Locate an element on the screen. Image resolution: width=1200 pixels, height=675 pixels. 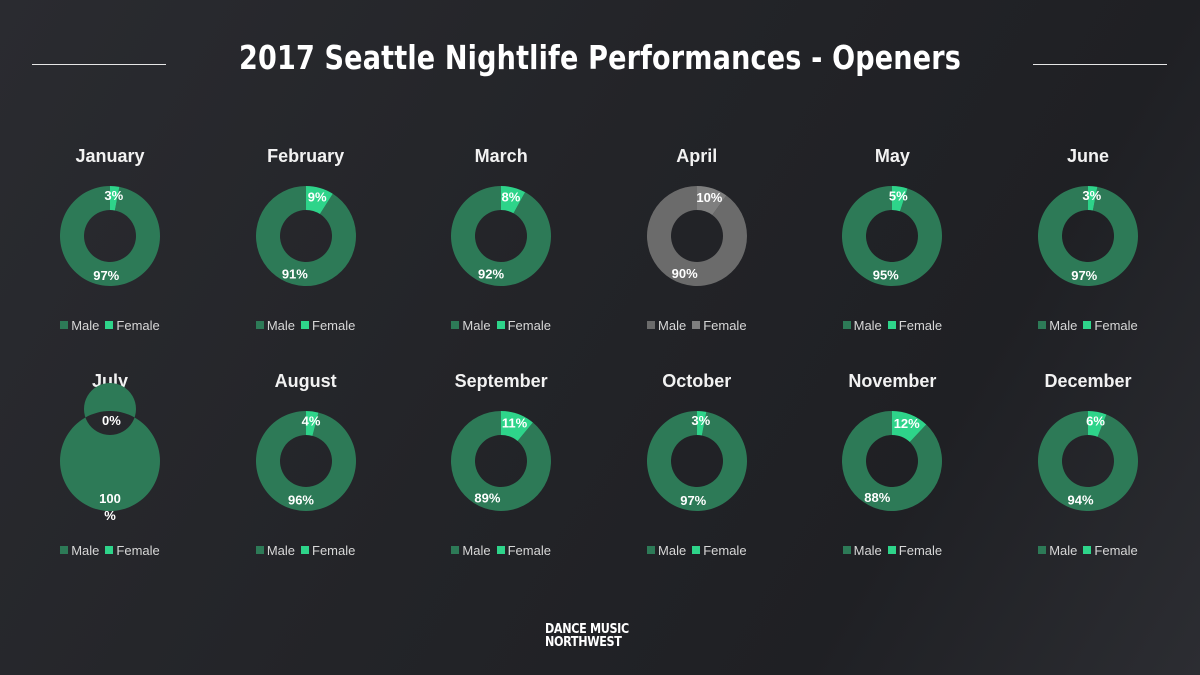
donut-chart-august: August 4% 96% Male Female is located at coordinates (306, 476).